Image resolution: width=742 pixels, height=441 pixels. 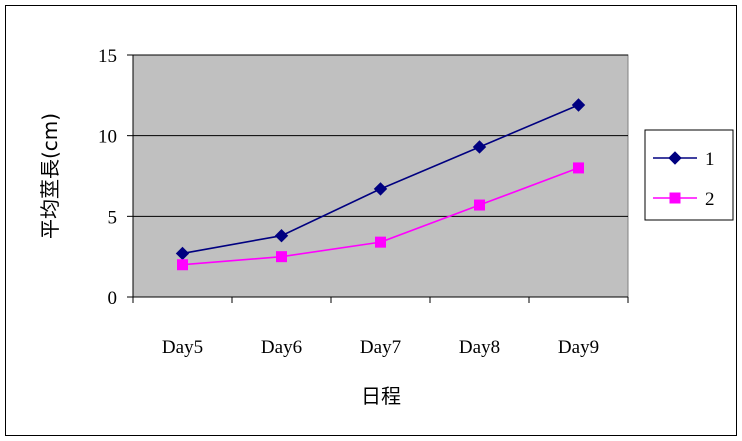 I want to click on x-axis-title: 日程, so click(x=381, y=396).